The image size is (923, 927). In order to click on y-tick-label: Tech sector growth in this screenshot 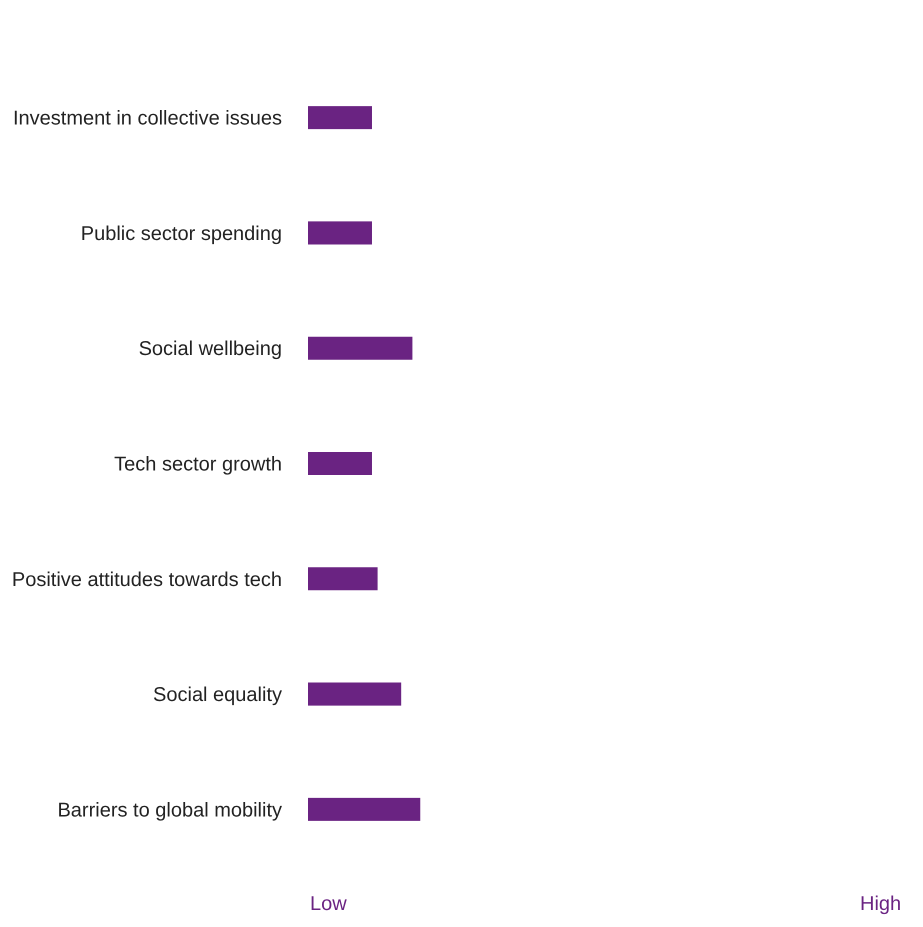, I will do `click(198, 465)`.